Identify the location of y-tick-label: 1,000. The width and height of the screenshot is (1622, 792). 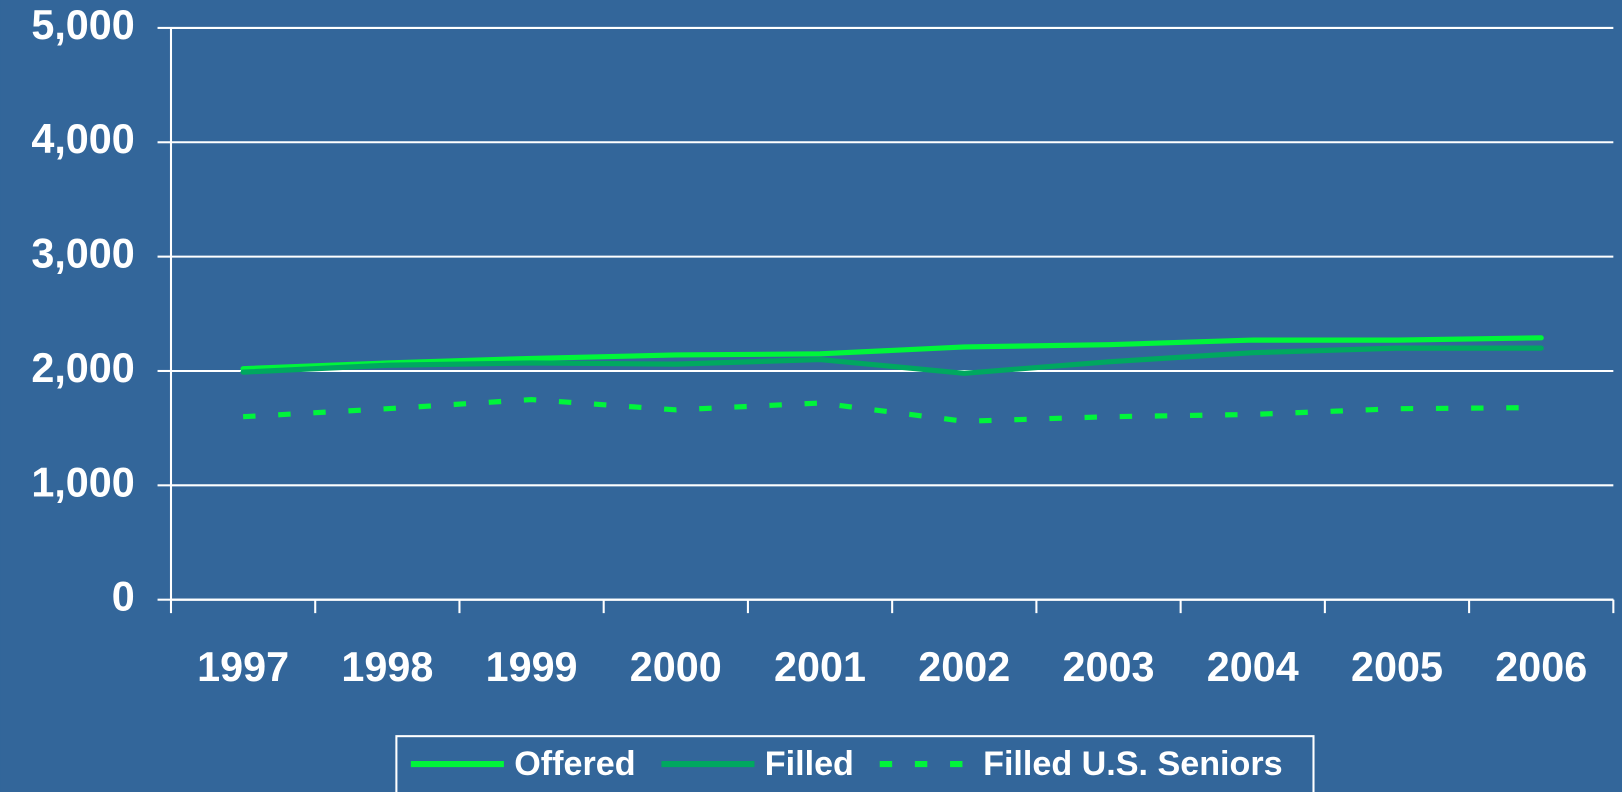
(82, 482).